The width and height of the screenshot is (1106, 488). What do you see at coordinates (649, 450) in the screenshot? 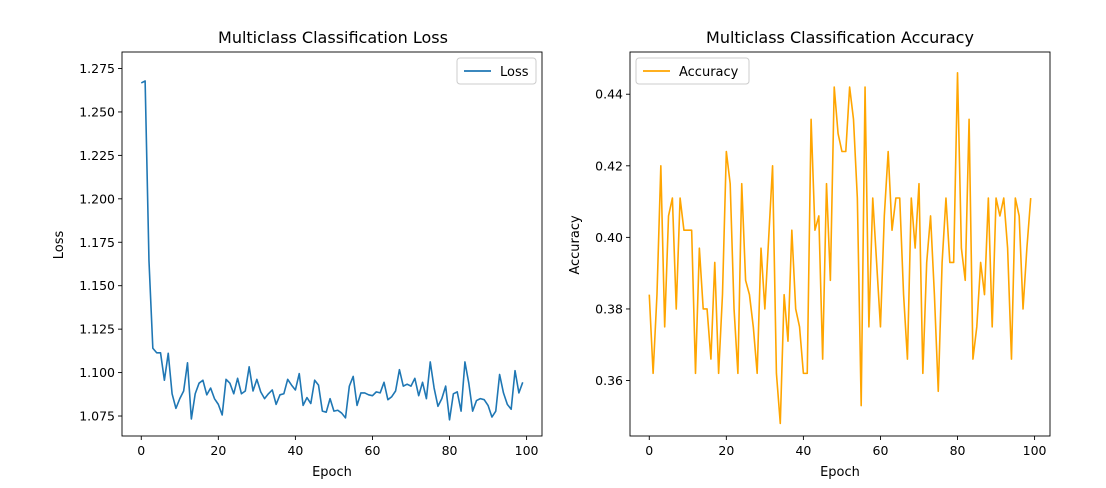
I see `accuracy-x-tick-label: 0` at bounding box center [649, 450].